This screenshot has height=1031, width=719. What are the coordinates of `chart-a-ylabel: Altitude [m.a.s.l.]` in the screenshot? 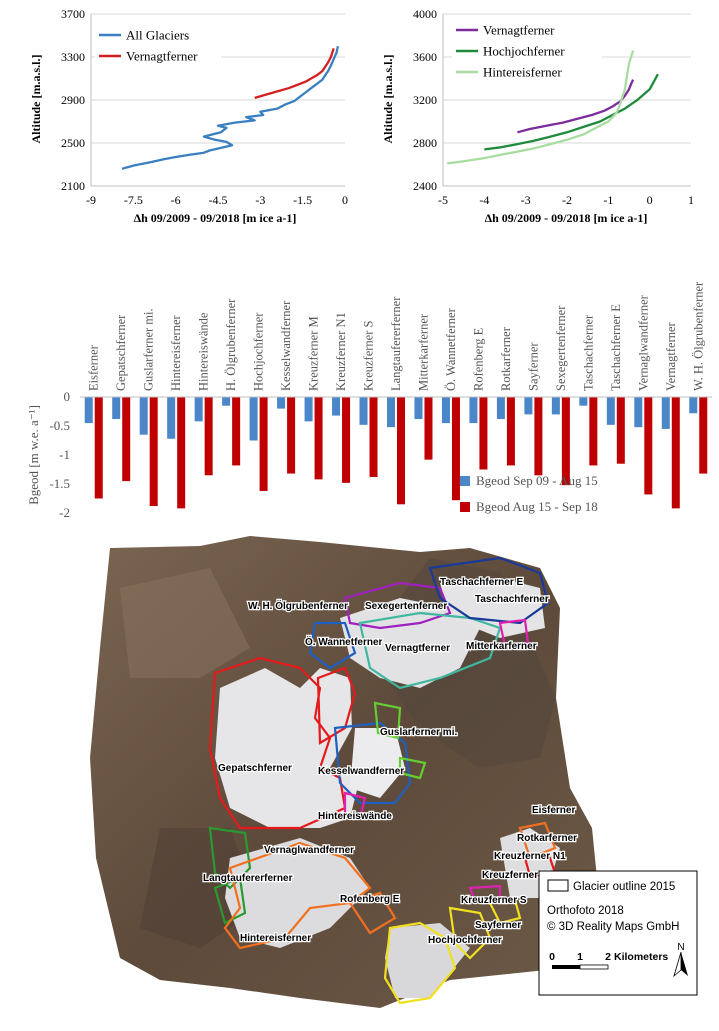 It's located at (36, 99).